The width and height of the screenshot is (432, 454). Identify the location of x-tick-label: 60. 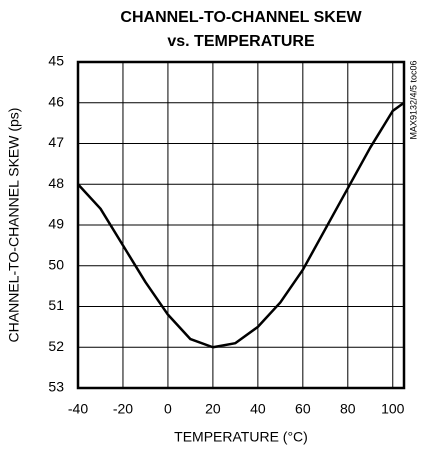
(303, 409).